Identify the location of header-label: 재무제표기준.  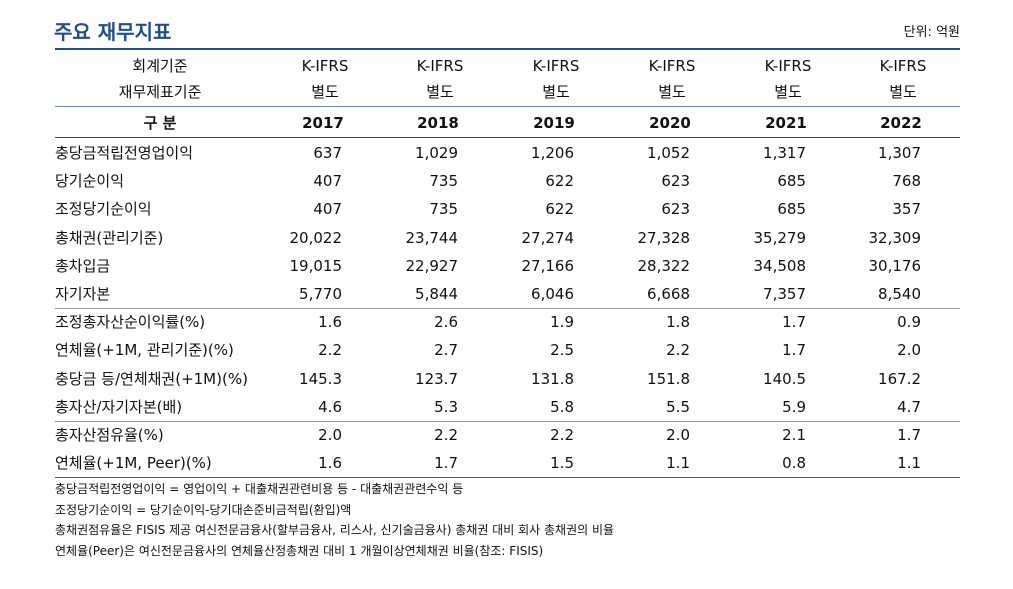
(160, 92).